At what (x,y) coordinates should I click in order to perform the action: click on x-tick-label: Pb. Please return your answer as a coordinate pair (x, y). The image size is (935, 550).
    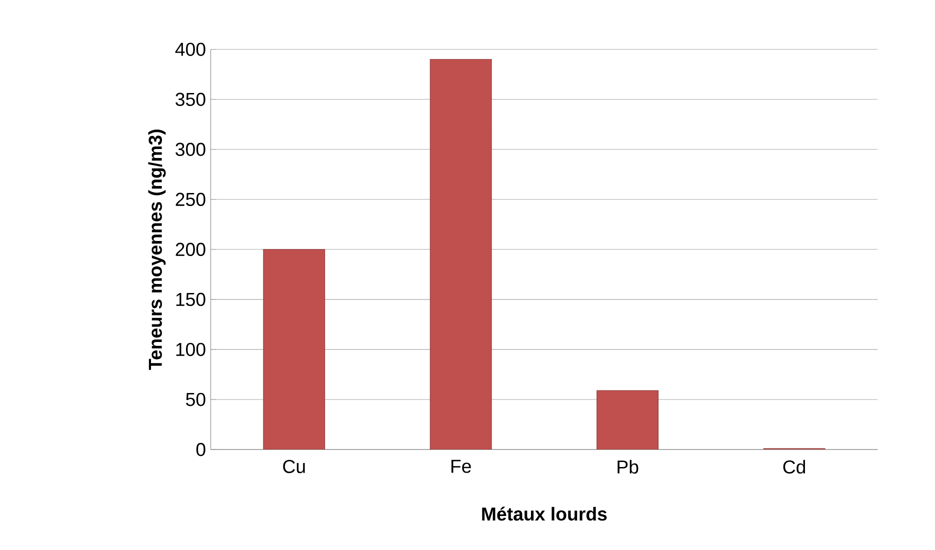
    Looking at the image, I should click on (628, 467).